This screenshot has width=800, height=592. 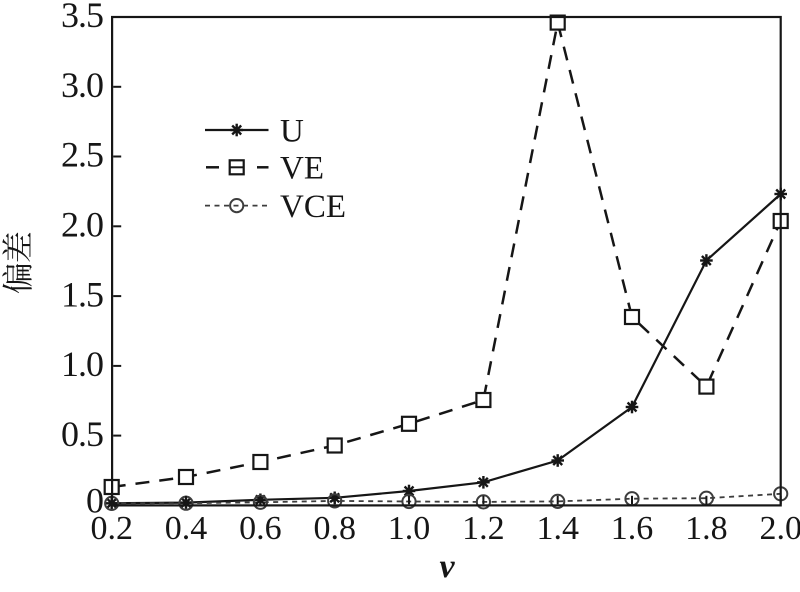 I want to click on svg-text: 0.2, so click(x=111, y=528).